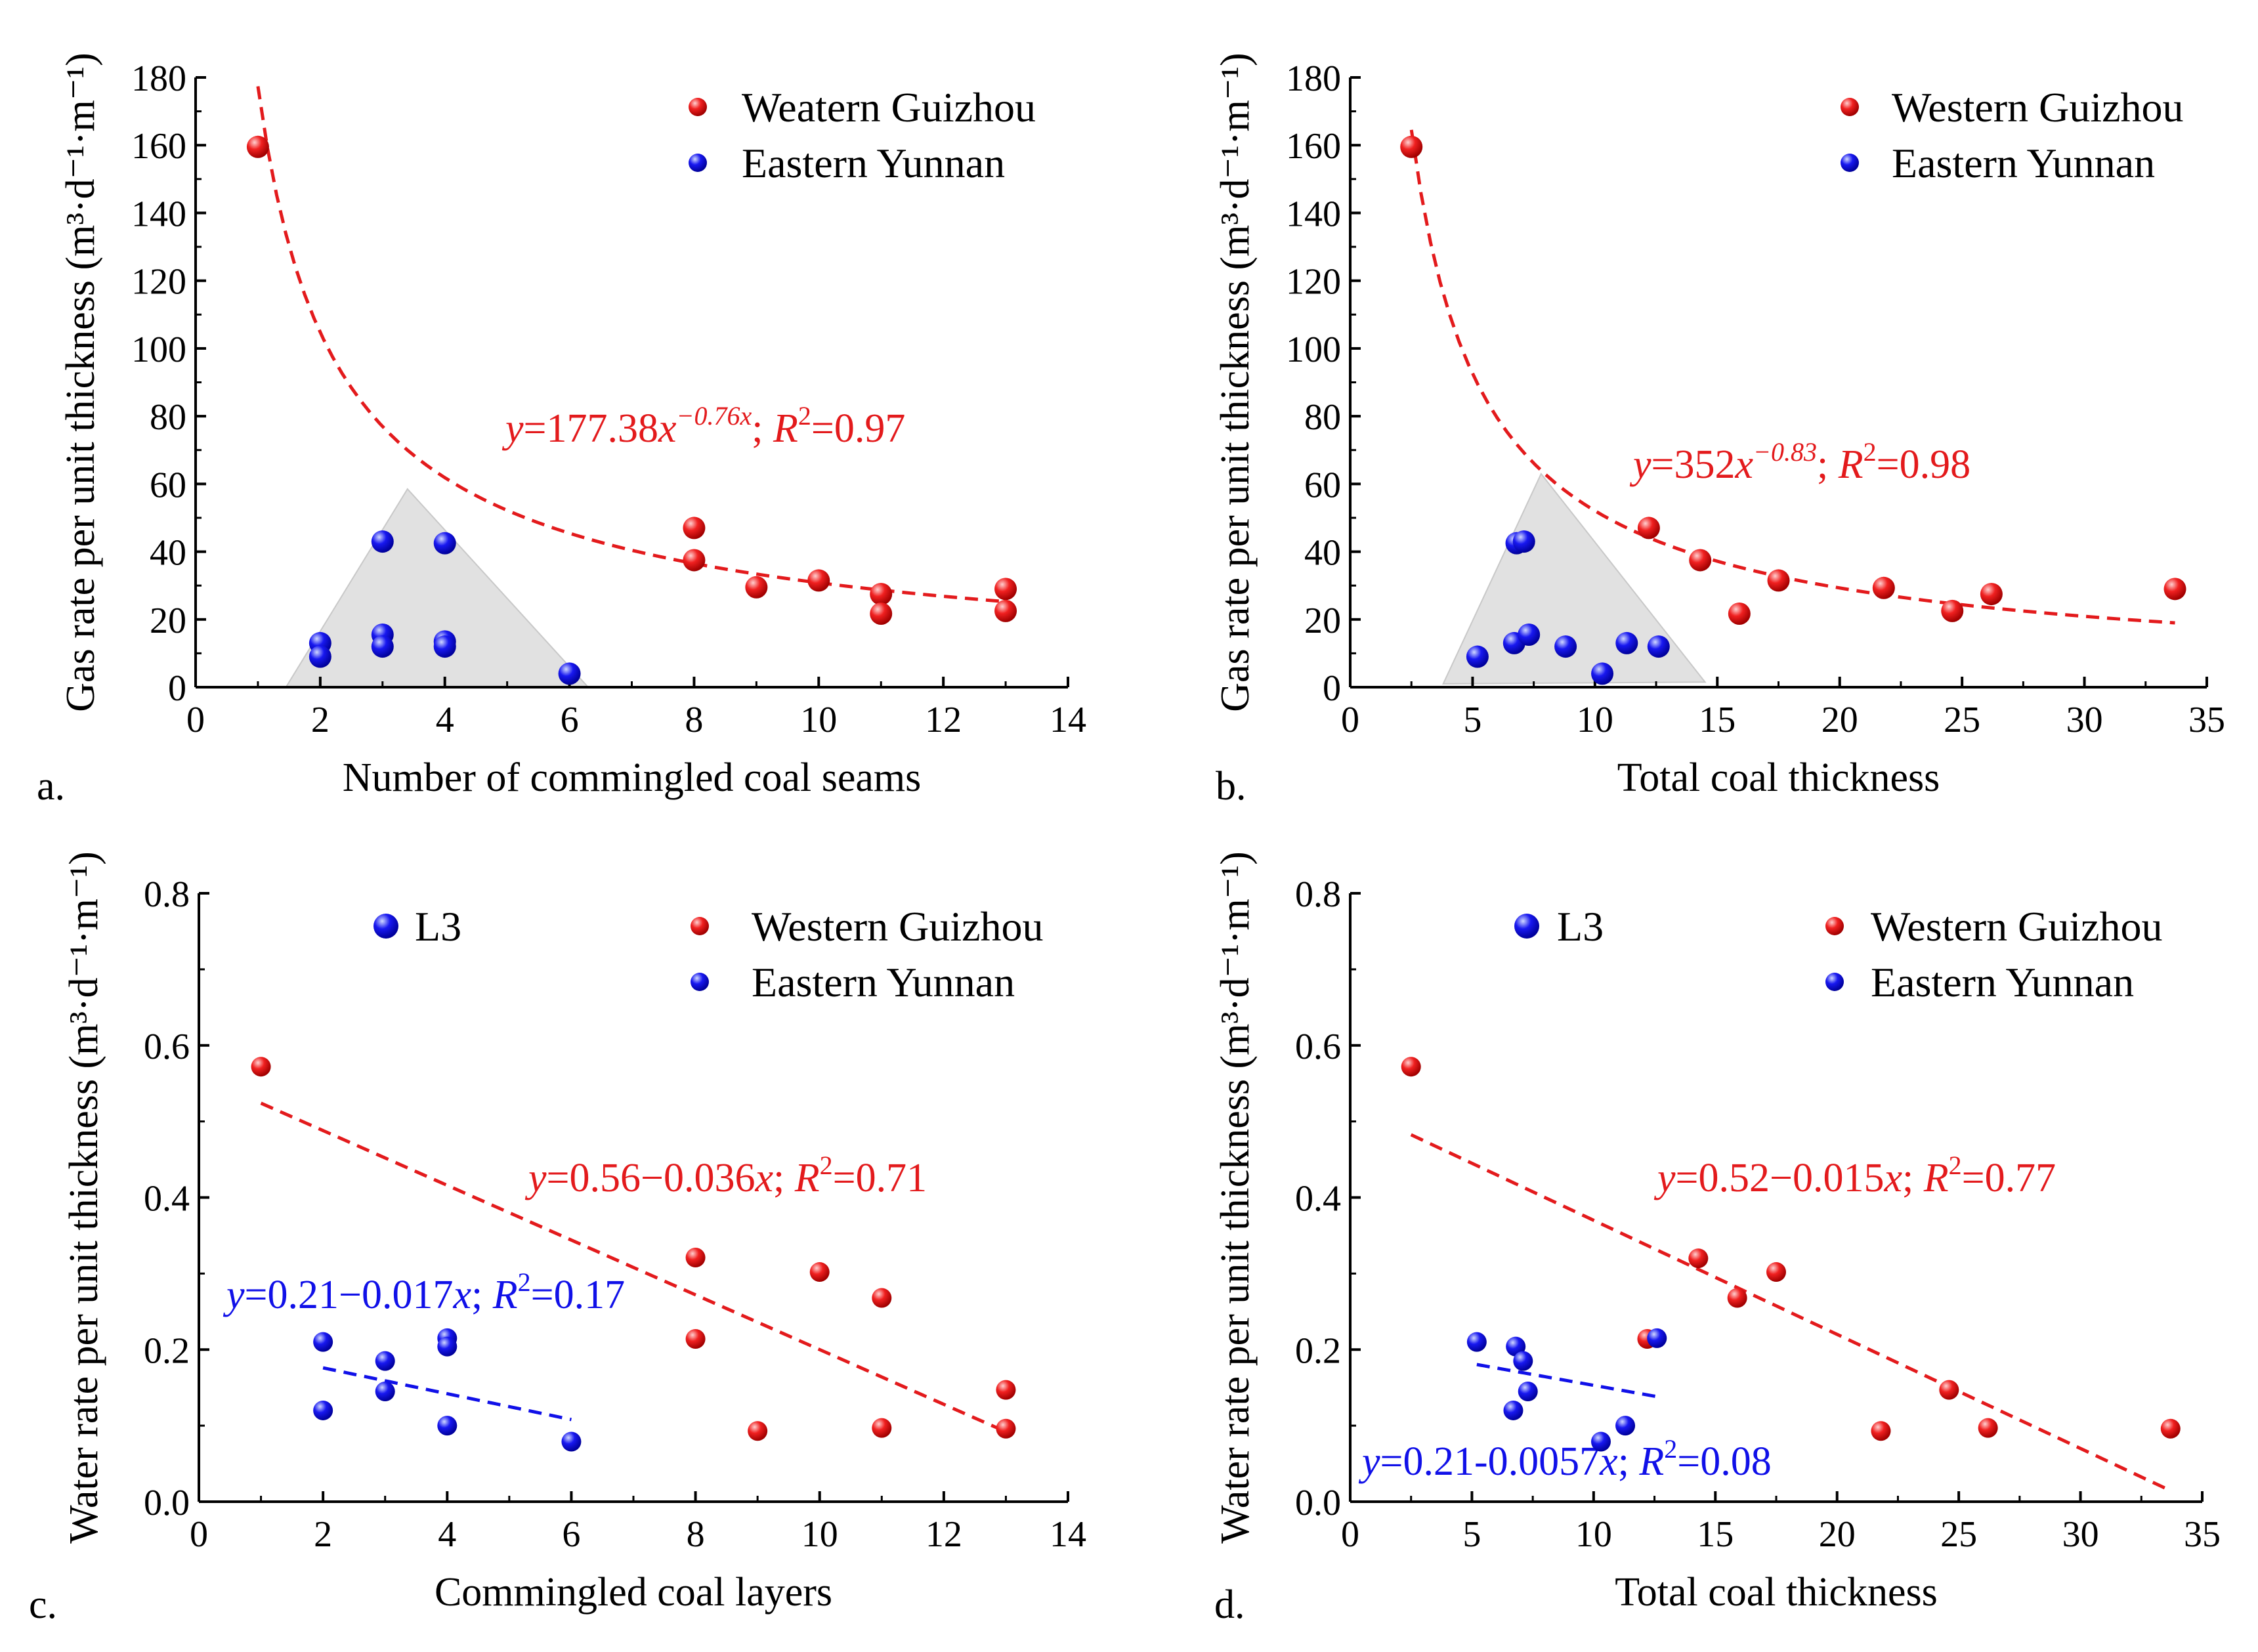 The image size is (2258, 1652). What do you see at coordinates (158, 282) in the screenshot?
I see `y-tick-label: 120` at bounding box center [158, 282].